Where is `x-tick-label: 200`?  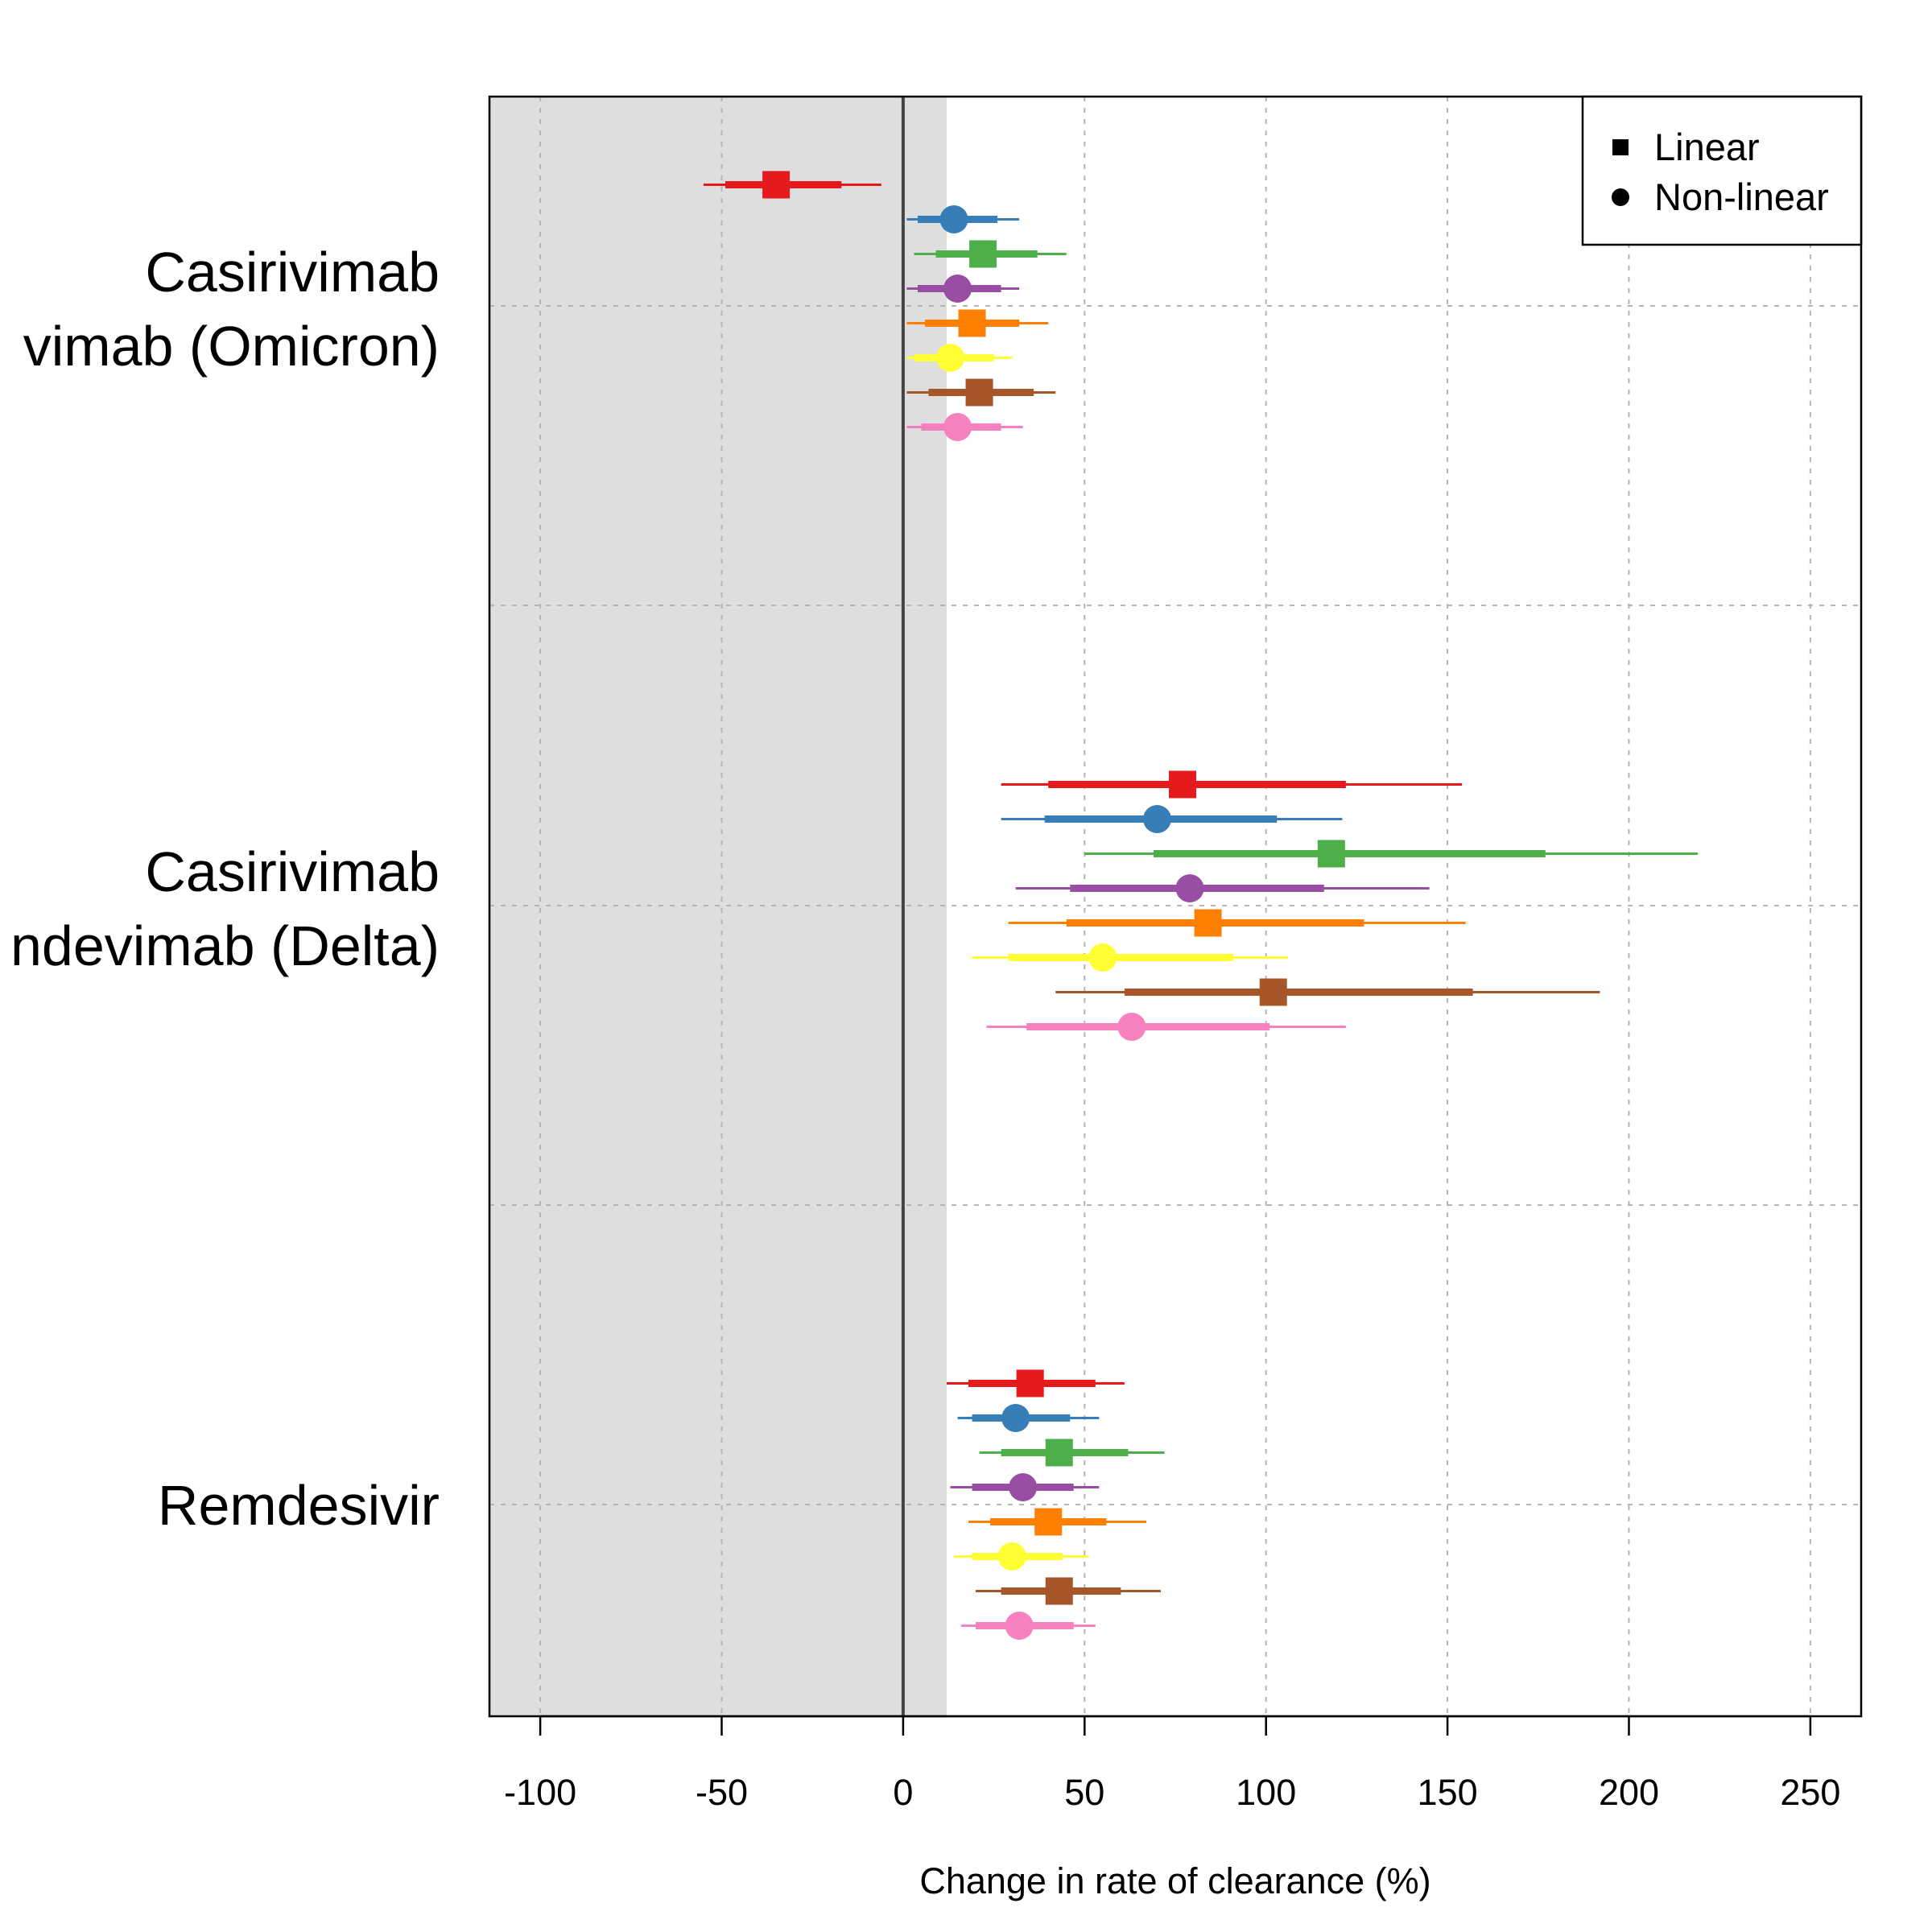 x-tick-label: 200 is located at coordinates (1629, 1792).